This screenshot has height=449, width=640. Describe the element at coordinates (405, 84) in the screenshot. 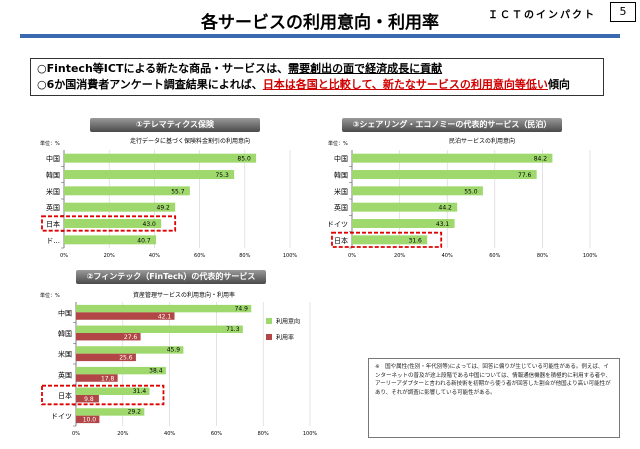

I see `summary-line-2-emphasis: 日本は各国と比較して、新たなサービスの利用意向等低い` at that location.